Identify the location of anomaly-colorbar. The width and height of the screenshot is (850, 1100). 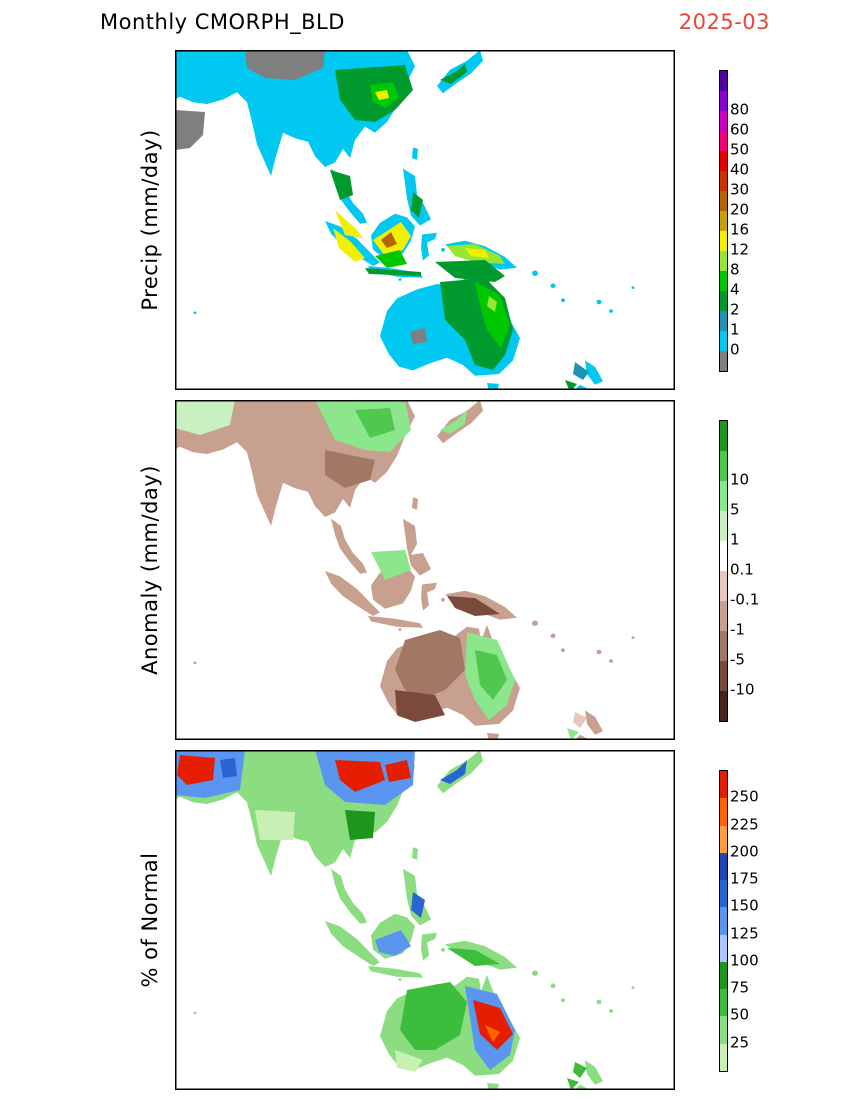
(723, 571).